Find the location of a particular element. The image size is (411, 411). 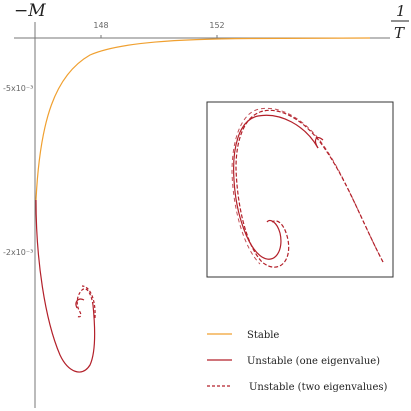

y-axis-title: −M is located at coordinates (30, 11).